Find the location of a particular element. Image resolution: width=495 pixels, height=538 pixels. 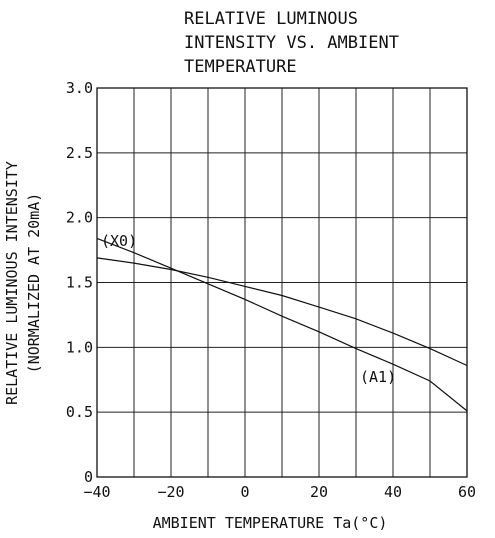

x-tick-label-2: 0 is located at coordinates (244, 492).